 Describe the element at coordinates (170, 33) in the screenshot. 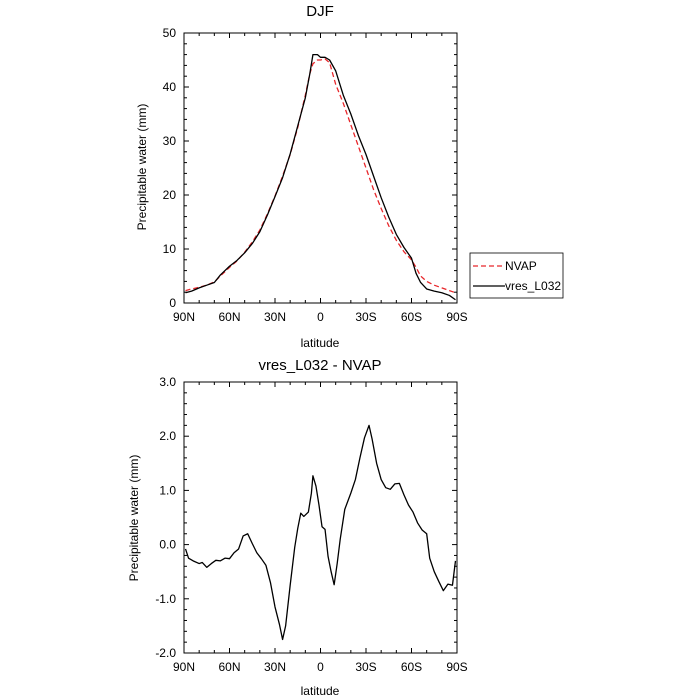

I see `y-tick-label: 50` at that location.